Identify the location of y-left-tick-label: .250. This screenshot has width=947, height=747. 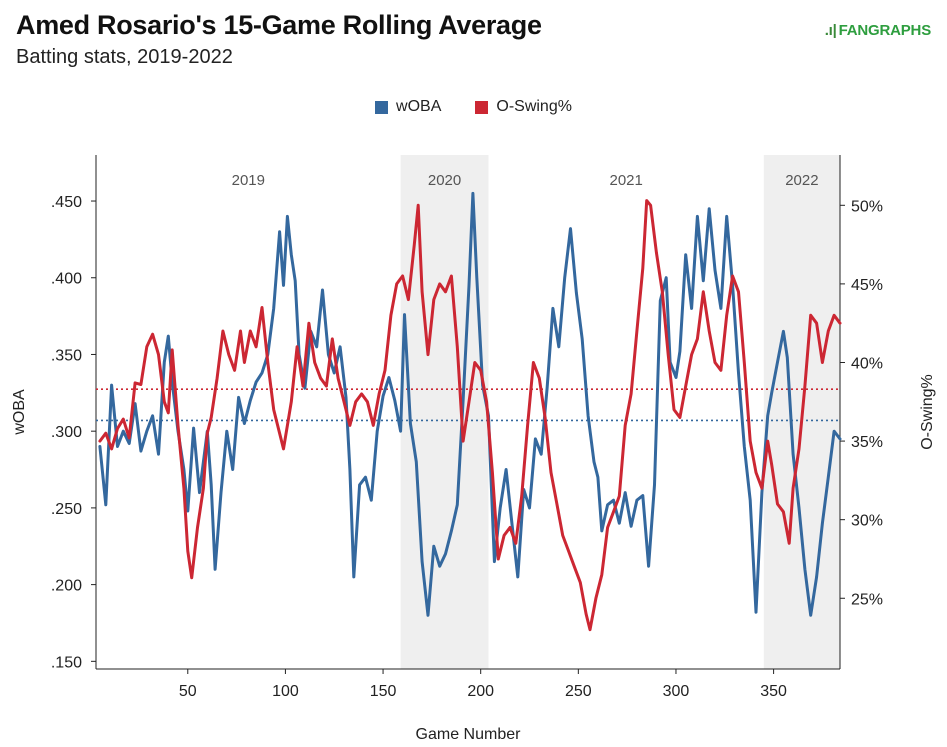
(66, 509).